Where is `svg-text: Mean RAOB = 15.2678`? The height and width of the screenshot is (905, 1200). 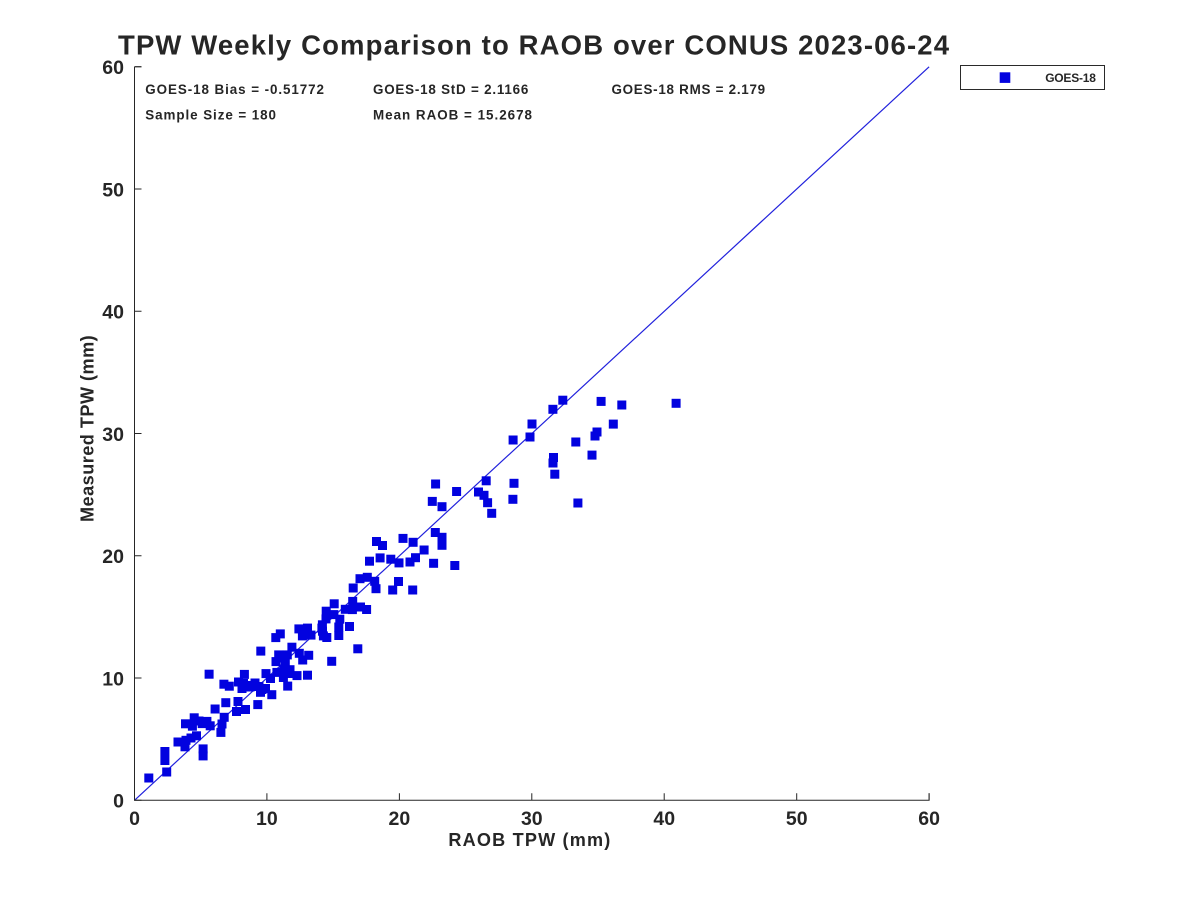 svg-text: Mean RAOB = 15.2678 is located at coordinates (453, 115).